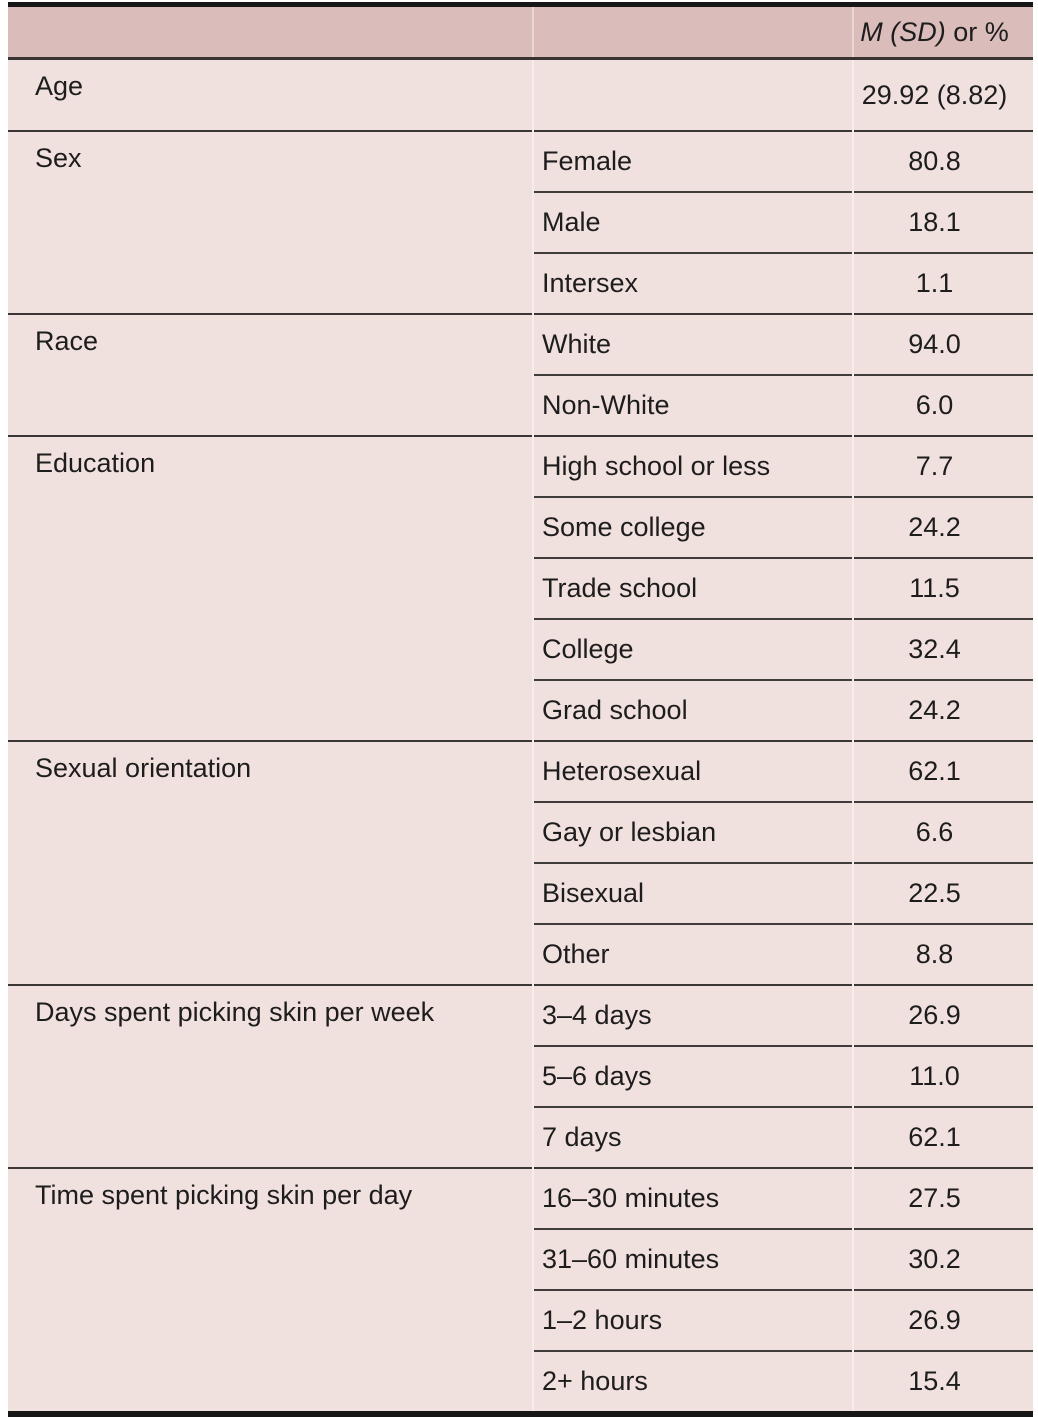  Describe the element at coordinates (692, 1320) in the screenshot. I see `subcategory-cell: 1–2 hours` at that location.